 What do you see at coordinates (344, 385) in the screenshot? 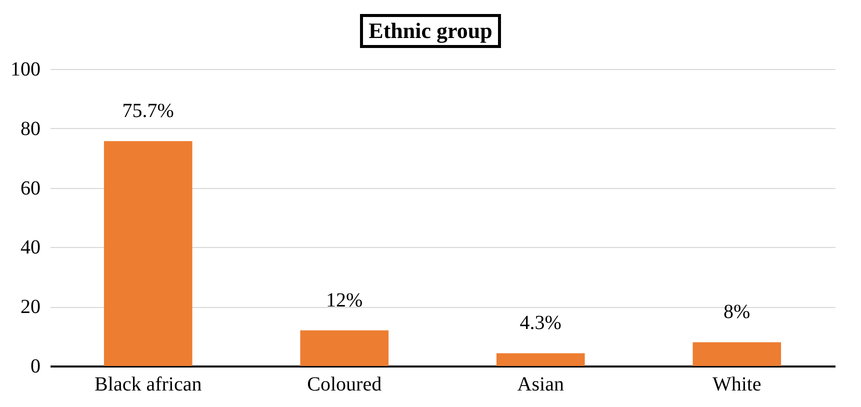
I see `x-tick-label: Coloured` at bounding box center [344, 385].